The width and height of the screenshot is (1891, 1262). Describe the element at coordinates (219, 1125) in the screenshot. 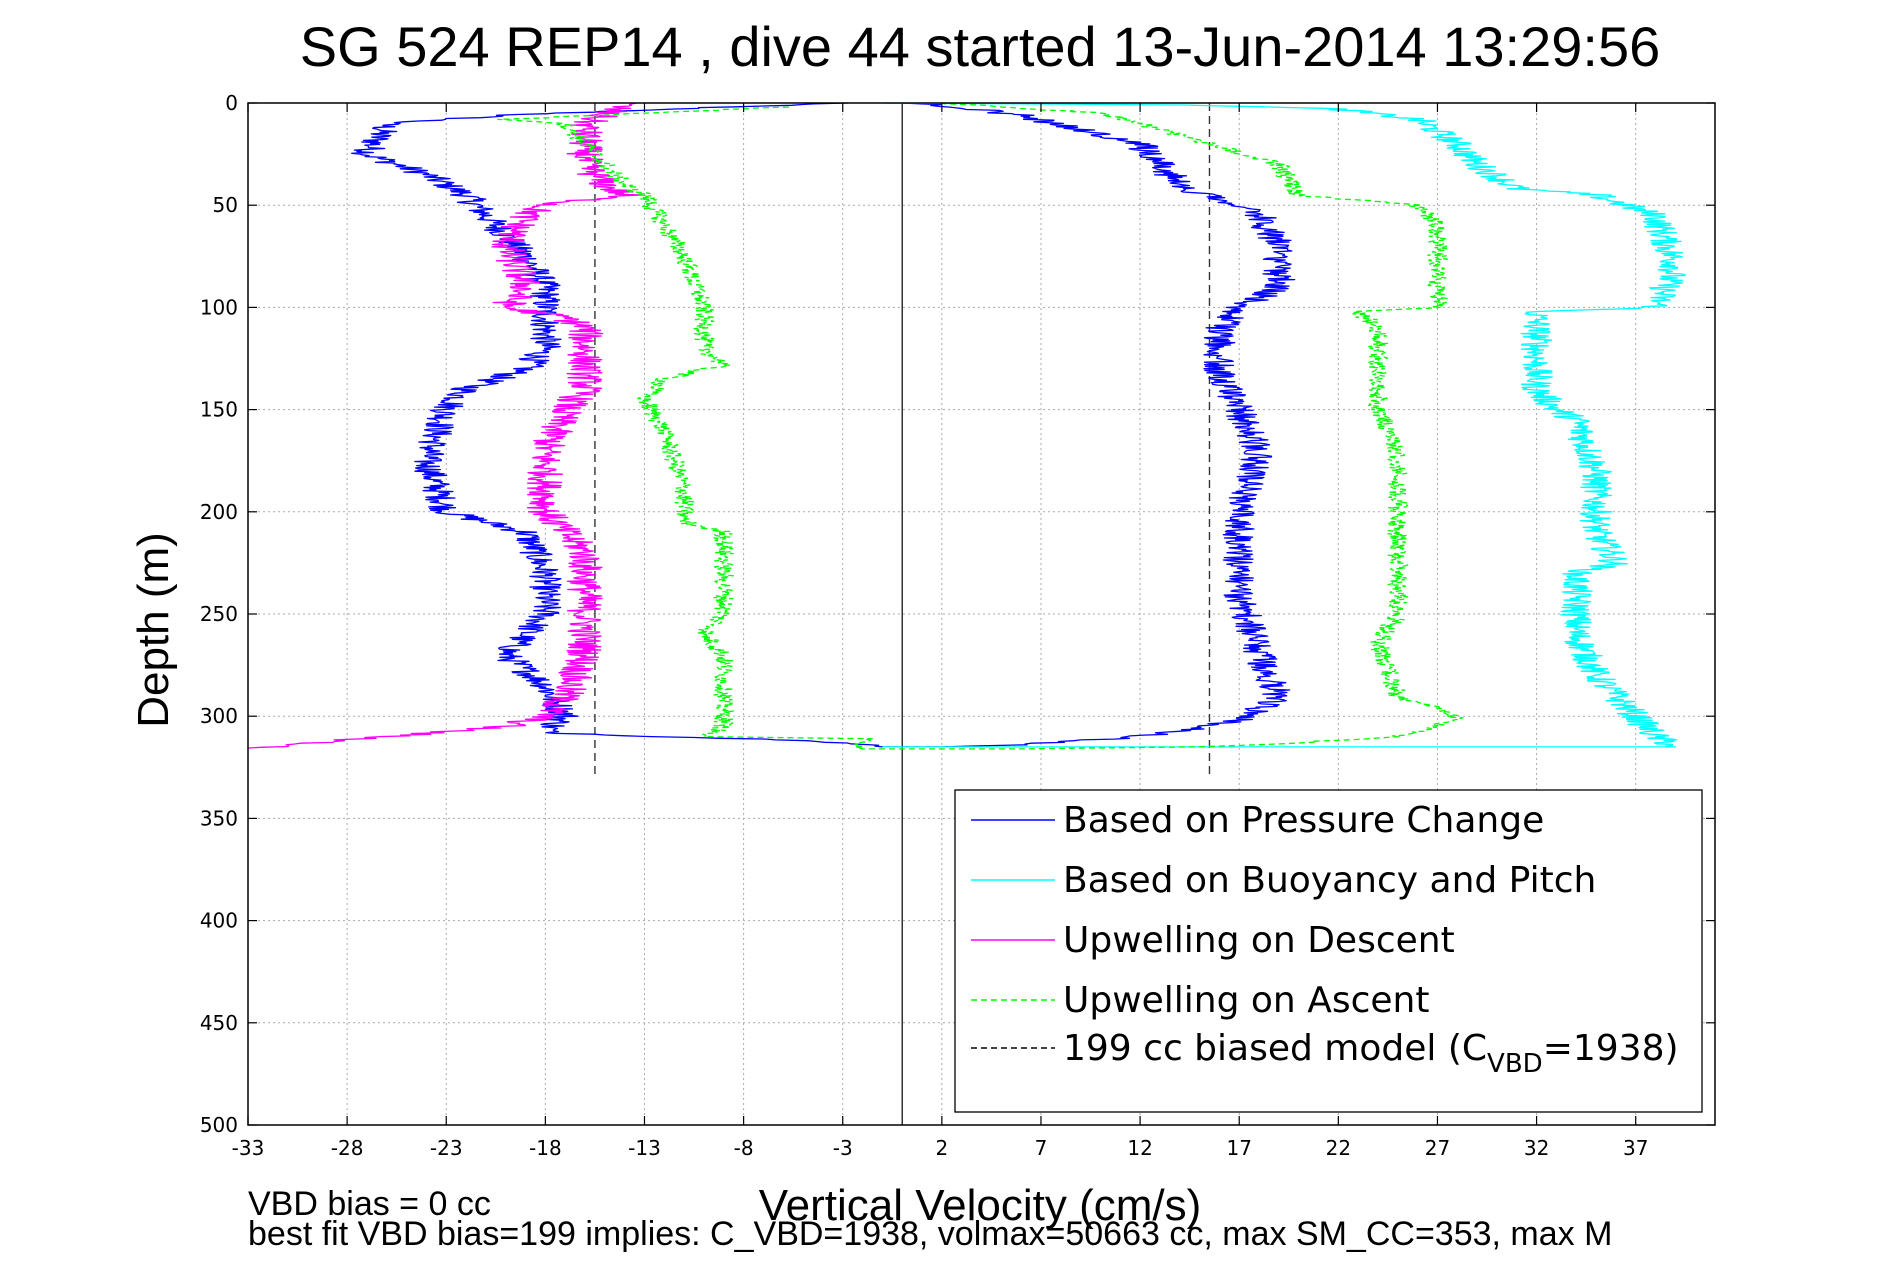

I see `y-tick-label: 500` at that location.